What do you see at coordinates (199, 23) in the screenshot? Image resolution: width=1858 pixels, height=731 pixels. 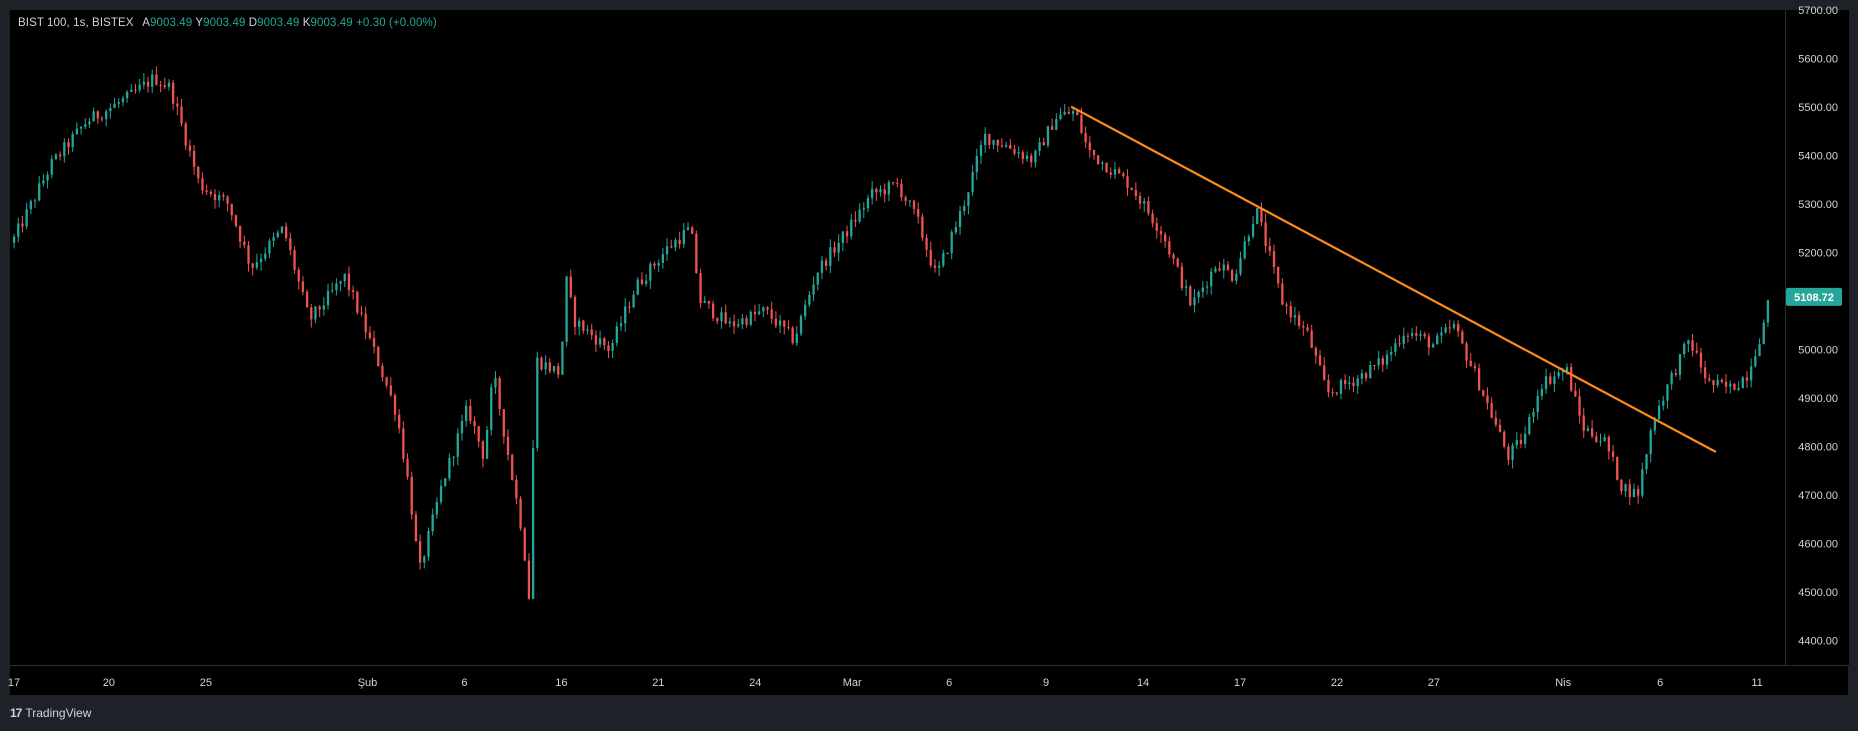 I see `high-label: Y` at bounding box center [199, 23].